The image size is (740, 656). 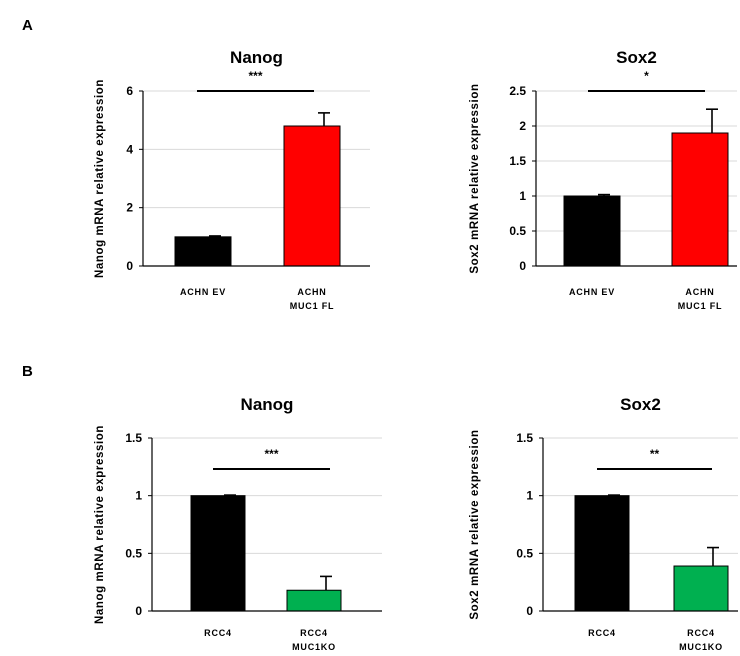 What do you see at coordinates (27, 25) in the screenshot?
I see `panel-label-a: A` at bounding box center [27, 25].